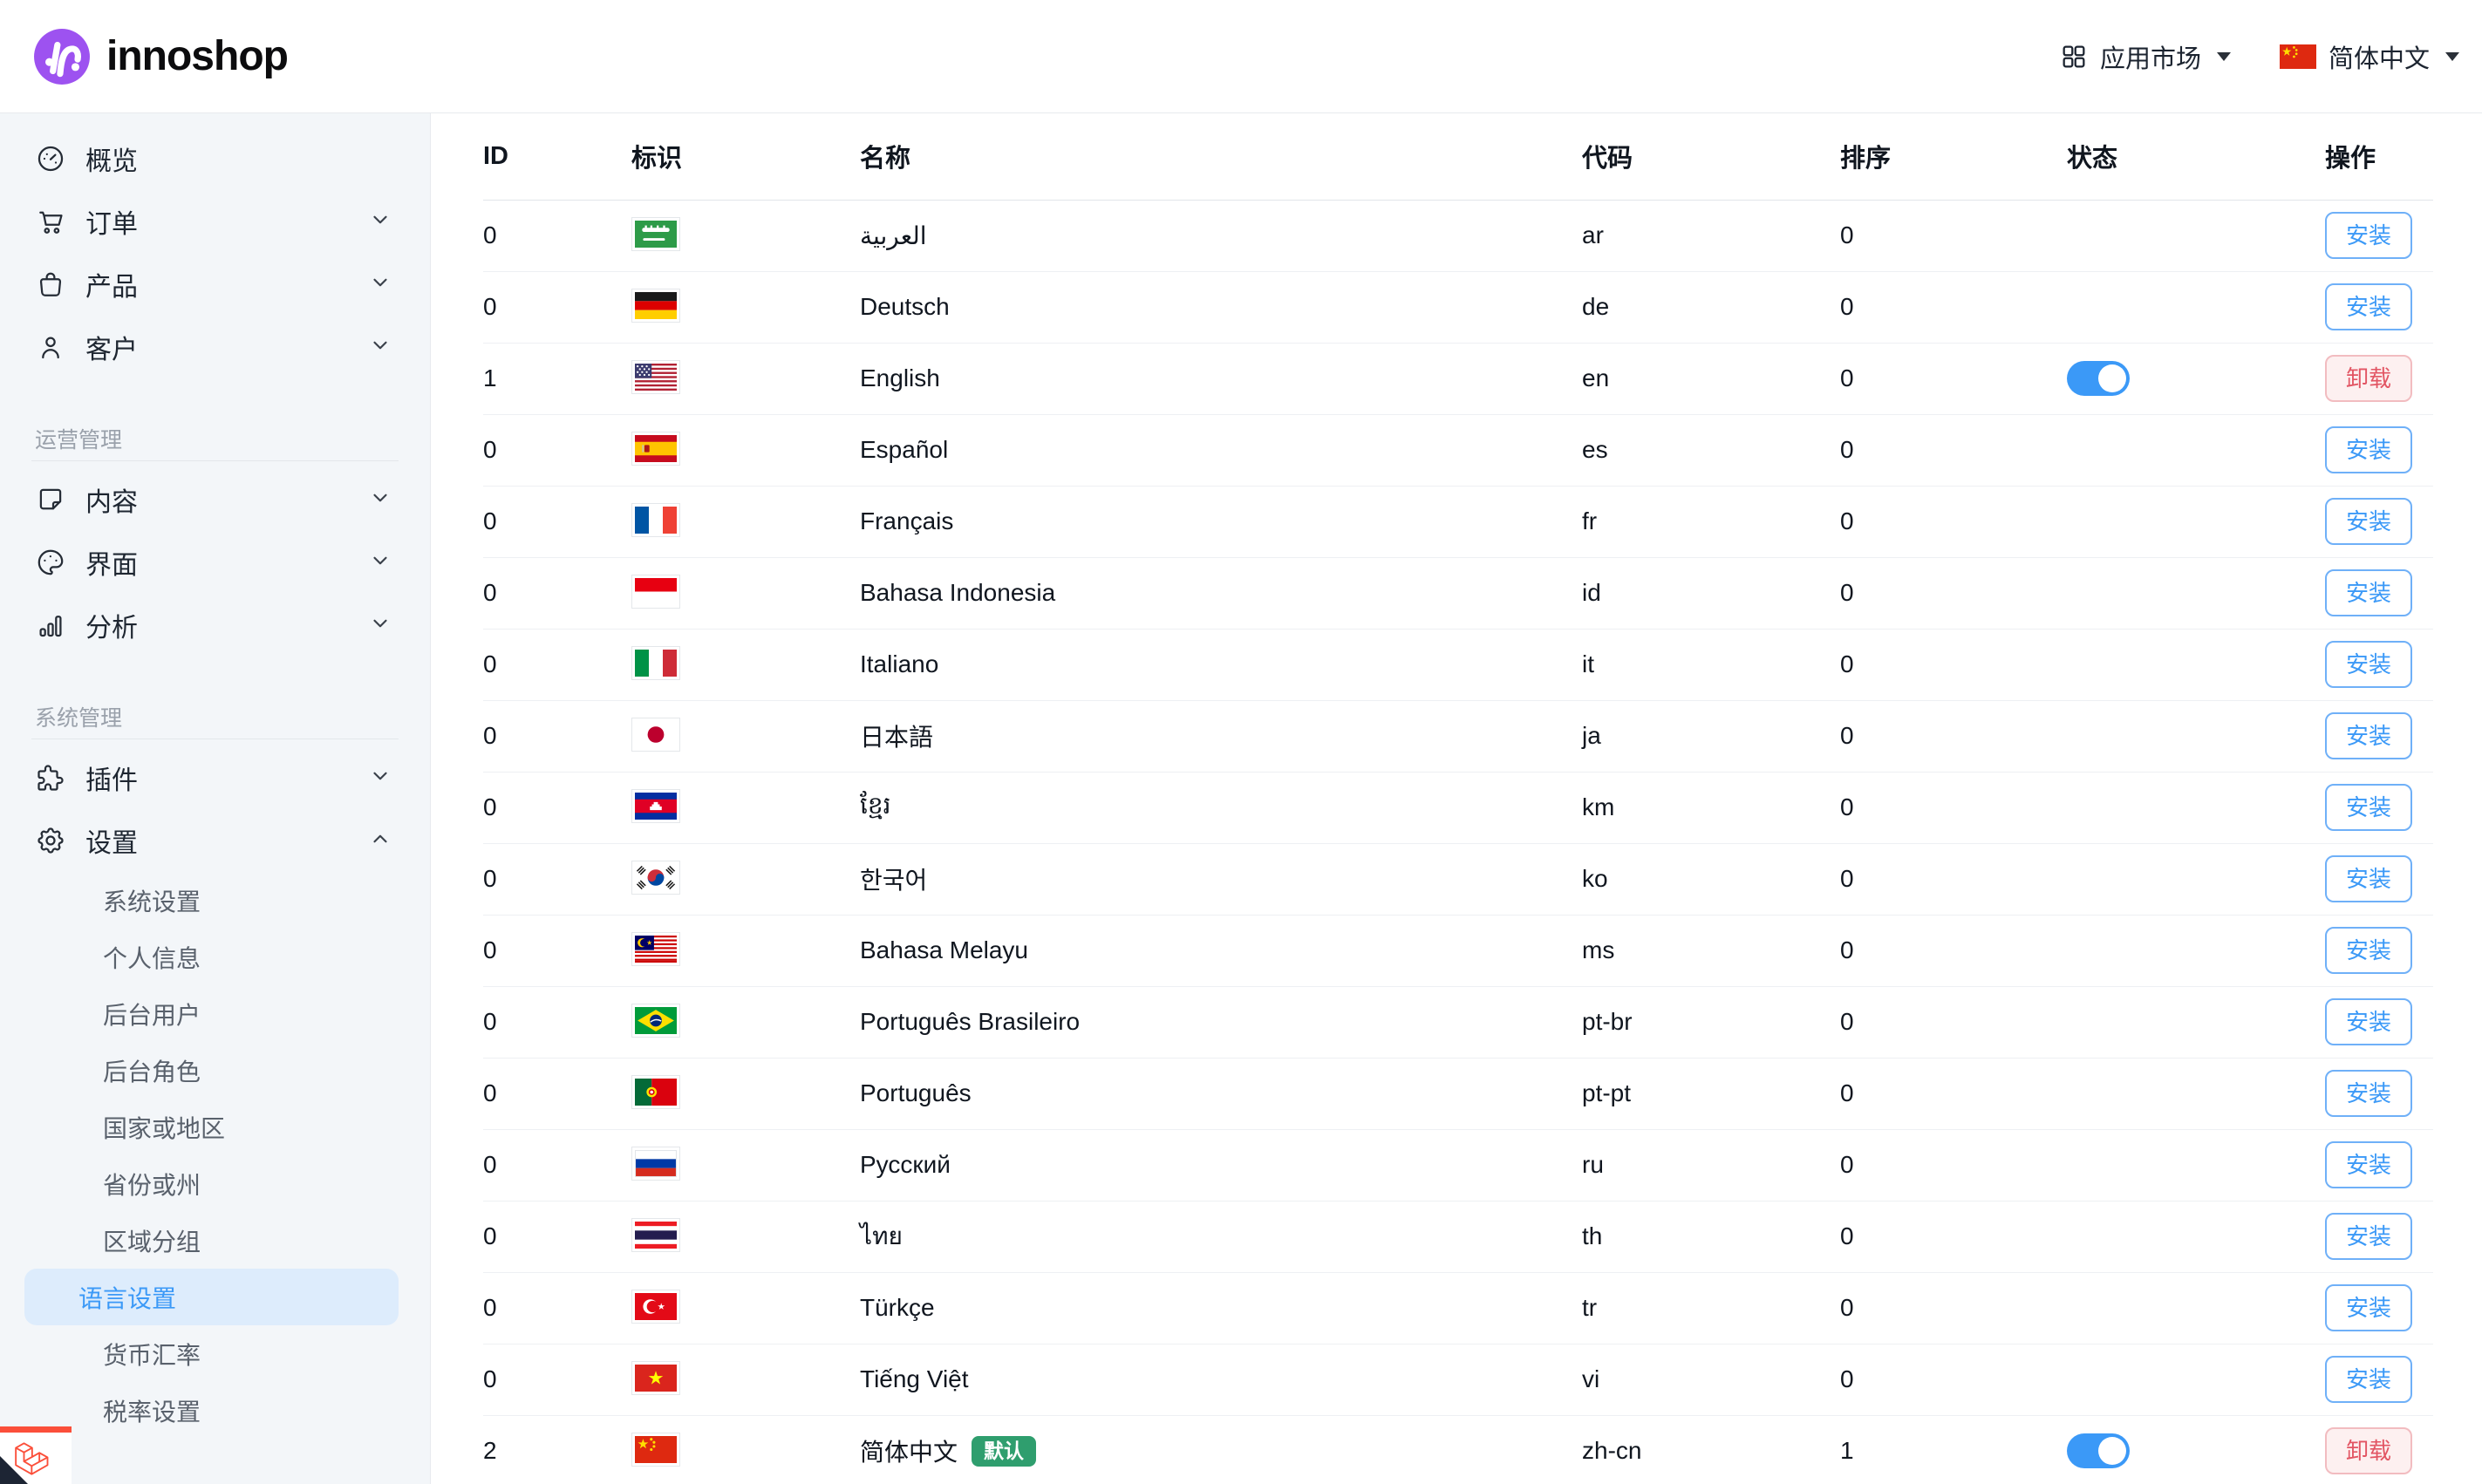  I want to click on cell-id: 0, so click(557, 879).